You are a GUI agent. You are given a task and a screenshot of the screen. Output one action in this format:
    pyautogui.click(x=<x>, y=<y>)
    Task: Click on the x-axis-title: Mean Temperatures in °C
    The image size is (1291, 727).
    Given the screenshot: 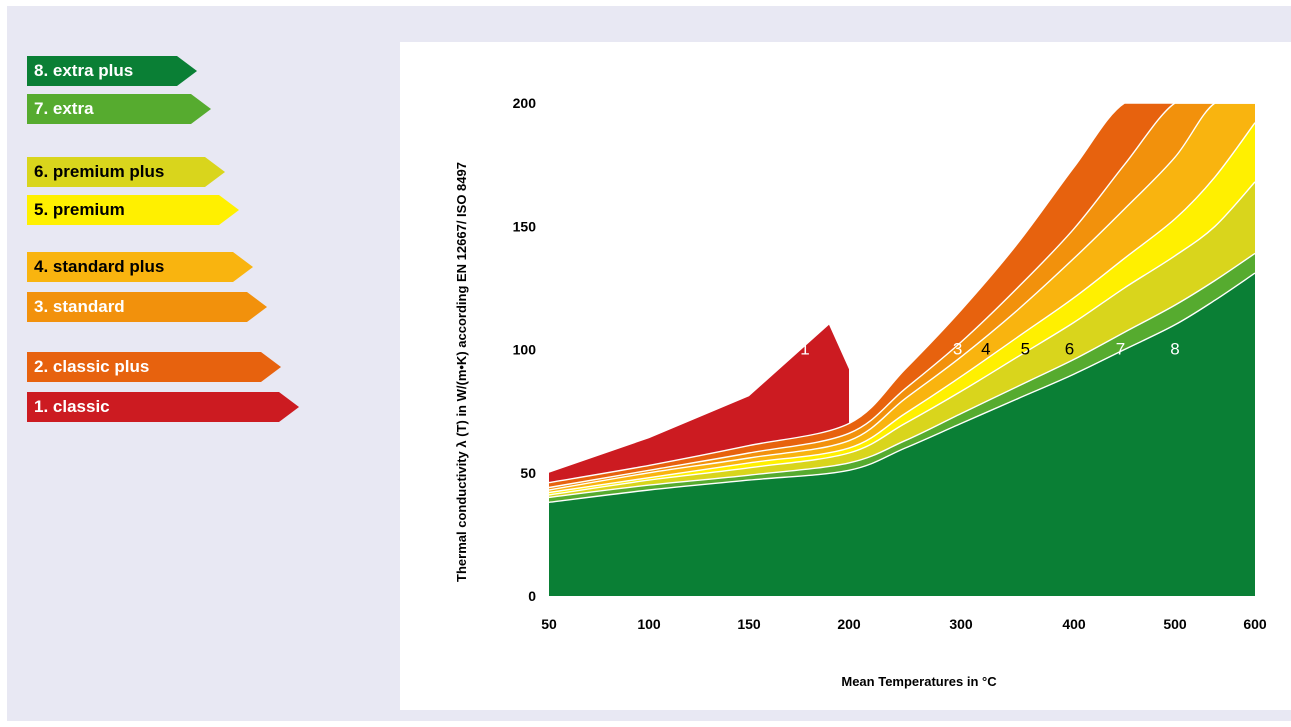 What is the action you would take?
    pyautogui.click(x=919, y=681)
    